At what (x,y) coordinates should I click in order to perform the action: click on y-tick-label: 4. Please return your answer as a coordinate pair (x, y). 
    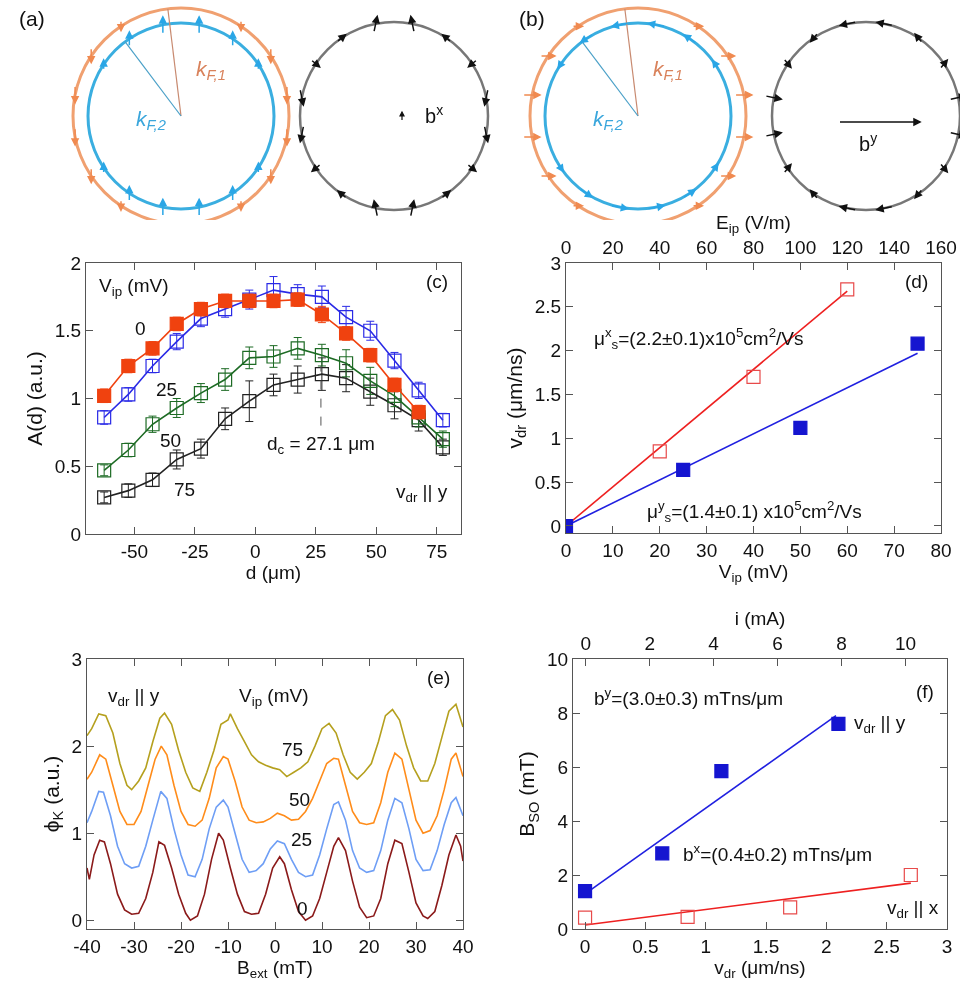
    Looking at the image, I should click on (563, 821).